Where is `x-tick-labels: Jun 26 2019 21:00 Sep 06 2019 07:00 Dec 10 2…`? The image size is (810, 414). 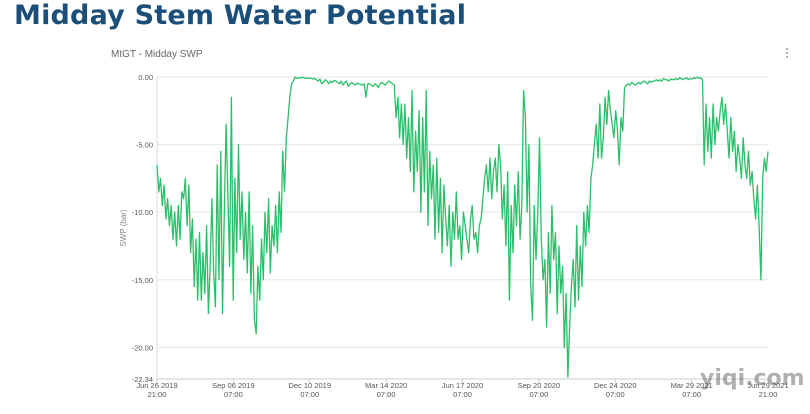
x-tick-labels: Jun 26 2019 21:00 Sep 06 2019 07:00 Dec 10 2… is located at coordinates (462, 390).